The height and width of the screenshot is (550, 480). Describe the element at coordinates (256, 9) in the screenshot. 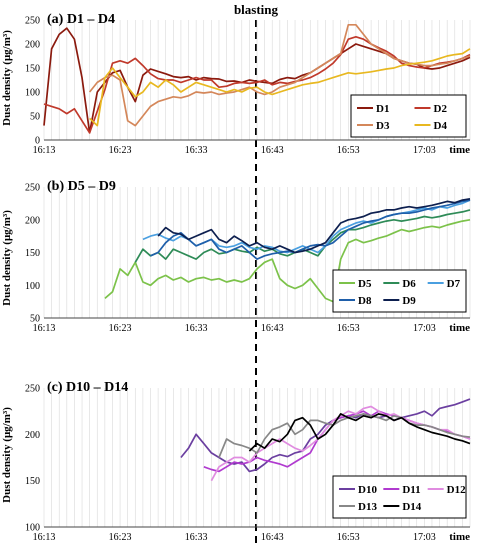

I see `blasting-annotation: blasting` at that location.